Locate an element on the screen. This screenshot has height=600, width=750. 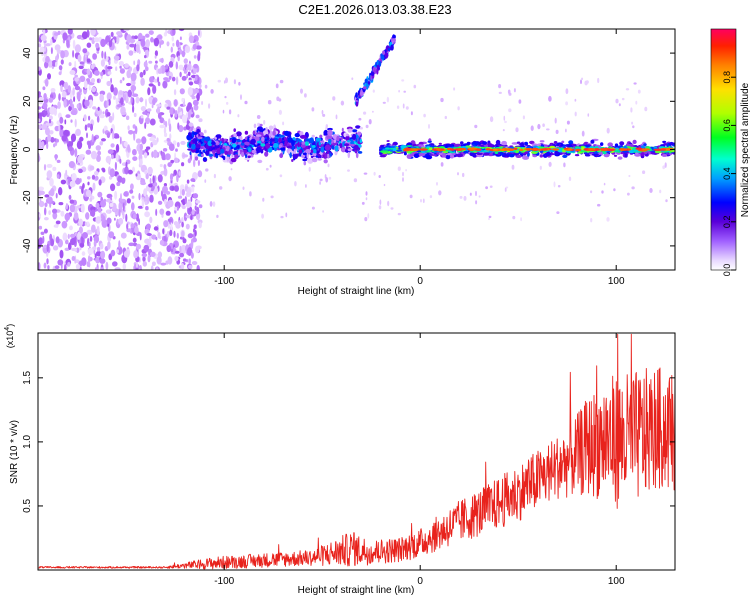
colorbar-tick-label: 0.4 is located at coordinates (727, 173).